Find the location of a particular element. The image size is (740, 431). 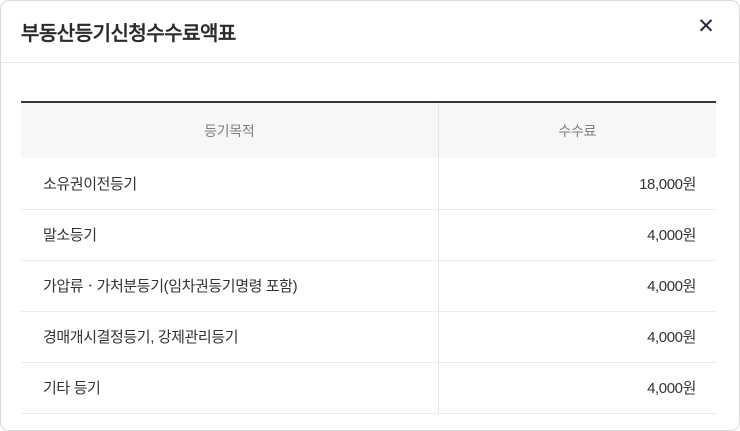

purpose-cell: 소유권이전등기 is located at coordinates (230, 184).